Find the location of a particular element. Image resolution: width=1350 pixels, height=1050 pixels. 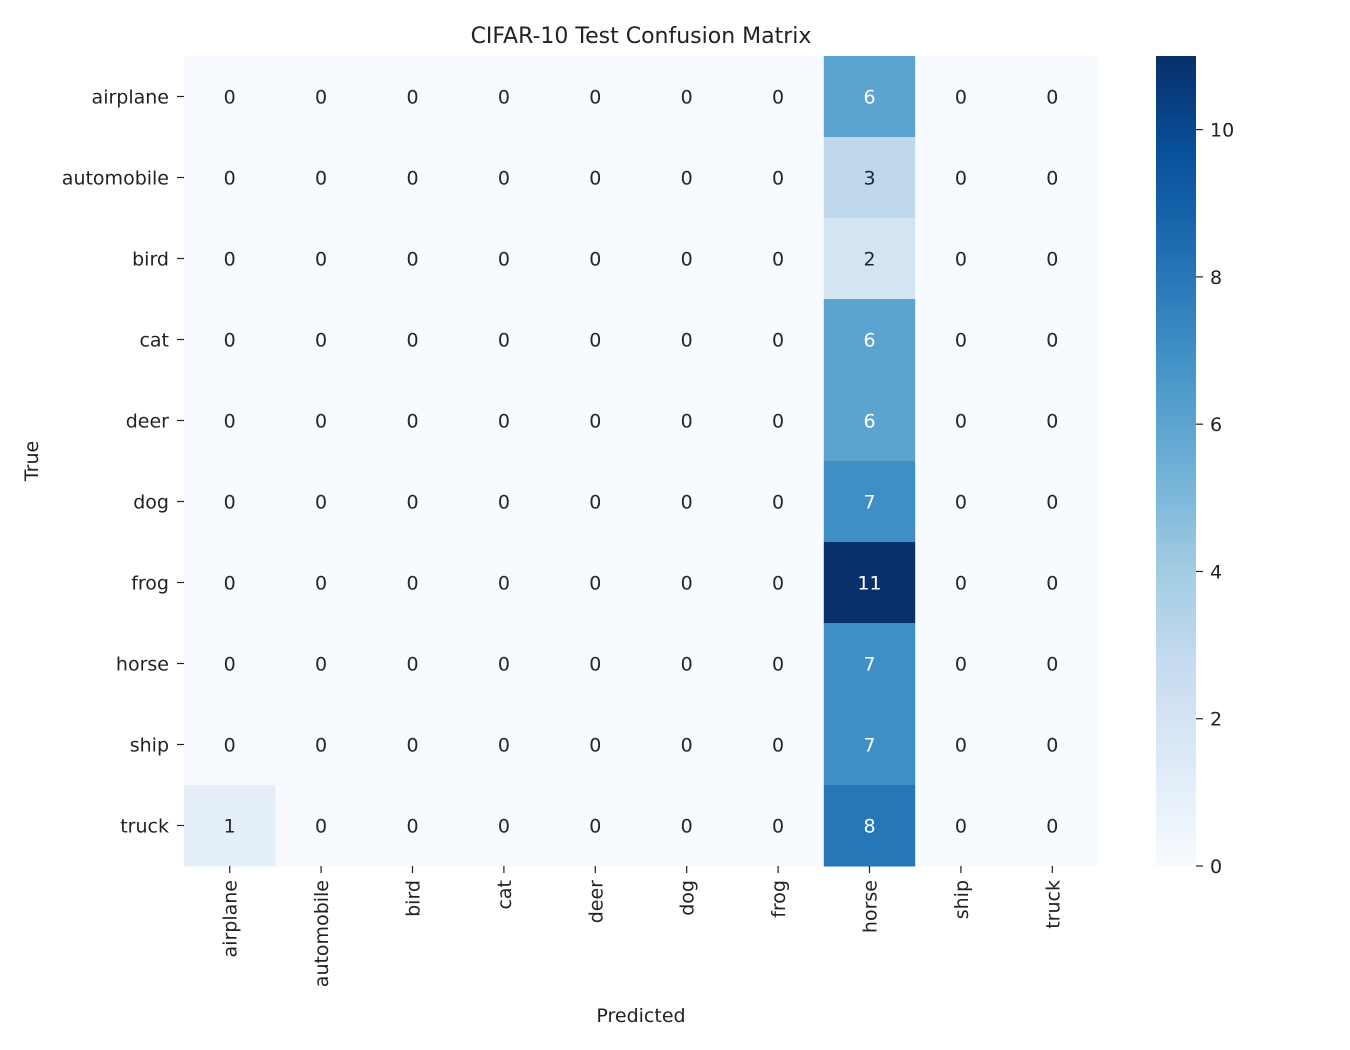

y-tick-label: horse is located at coordinates (142, 665).